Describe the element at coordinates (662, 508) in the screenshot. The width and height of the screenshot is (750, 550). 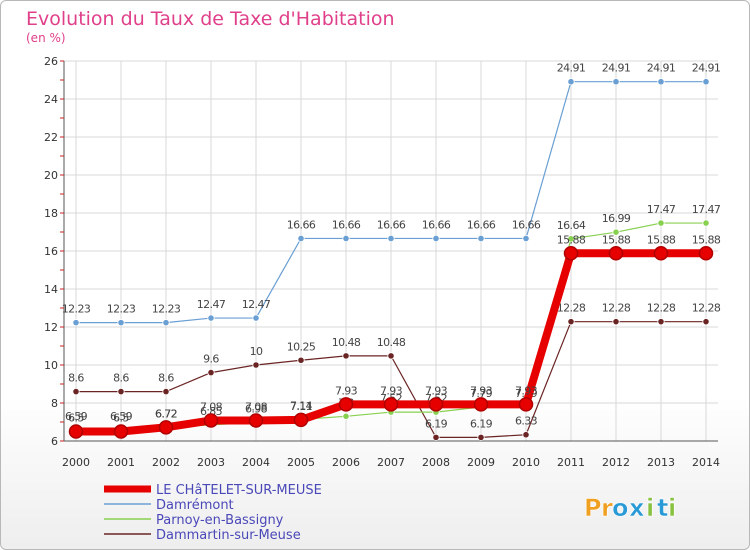
I see `logo-letter: t` at that location.